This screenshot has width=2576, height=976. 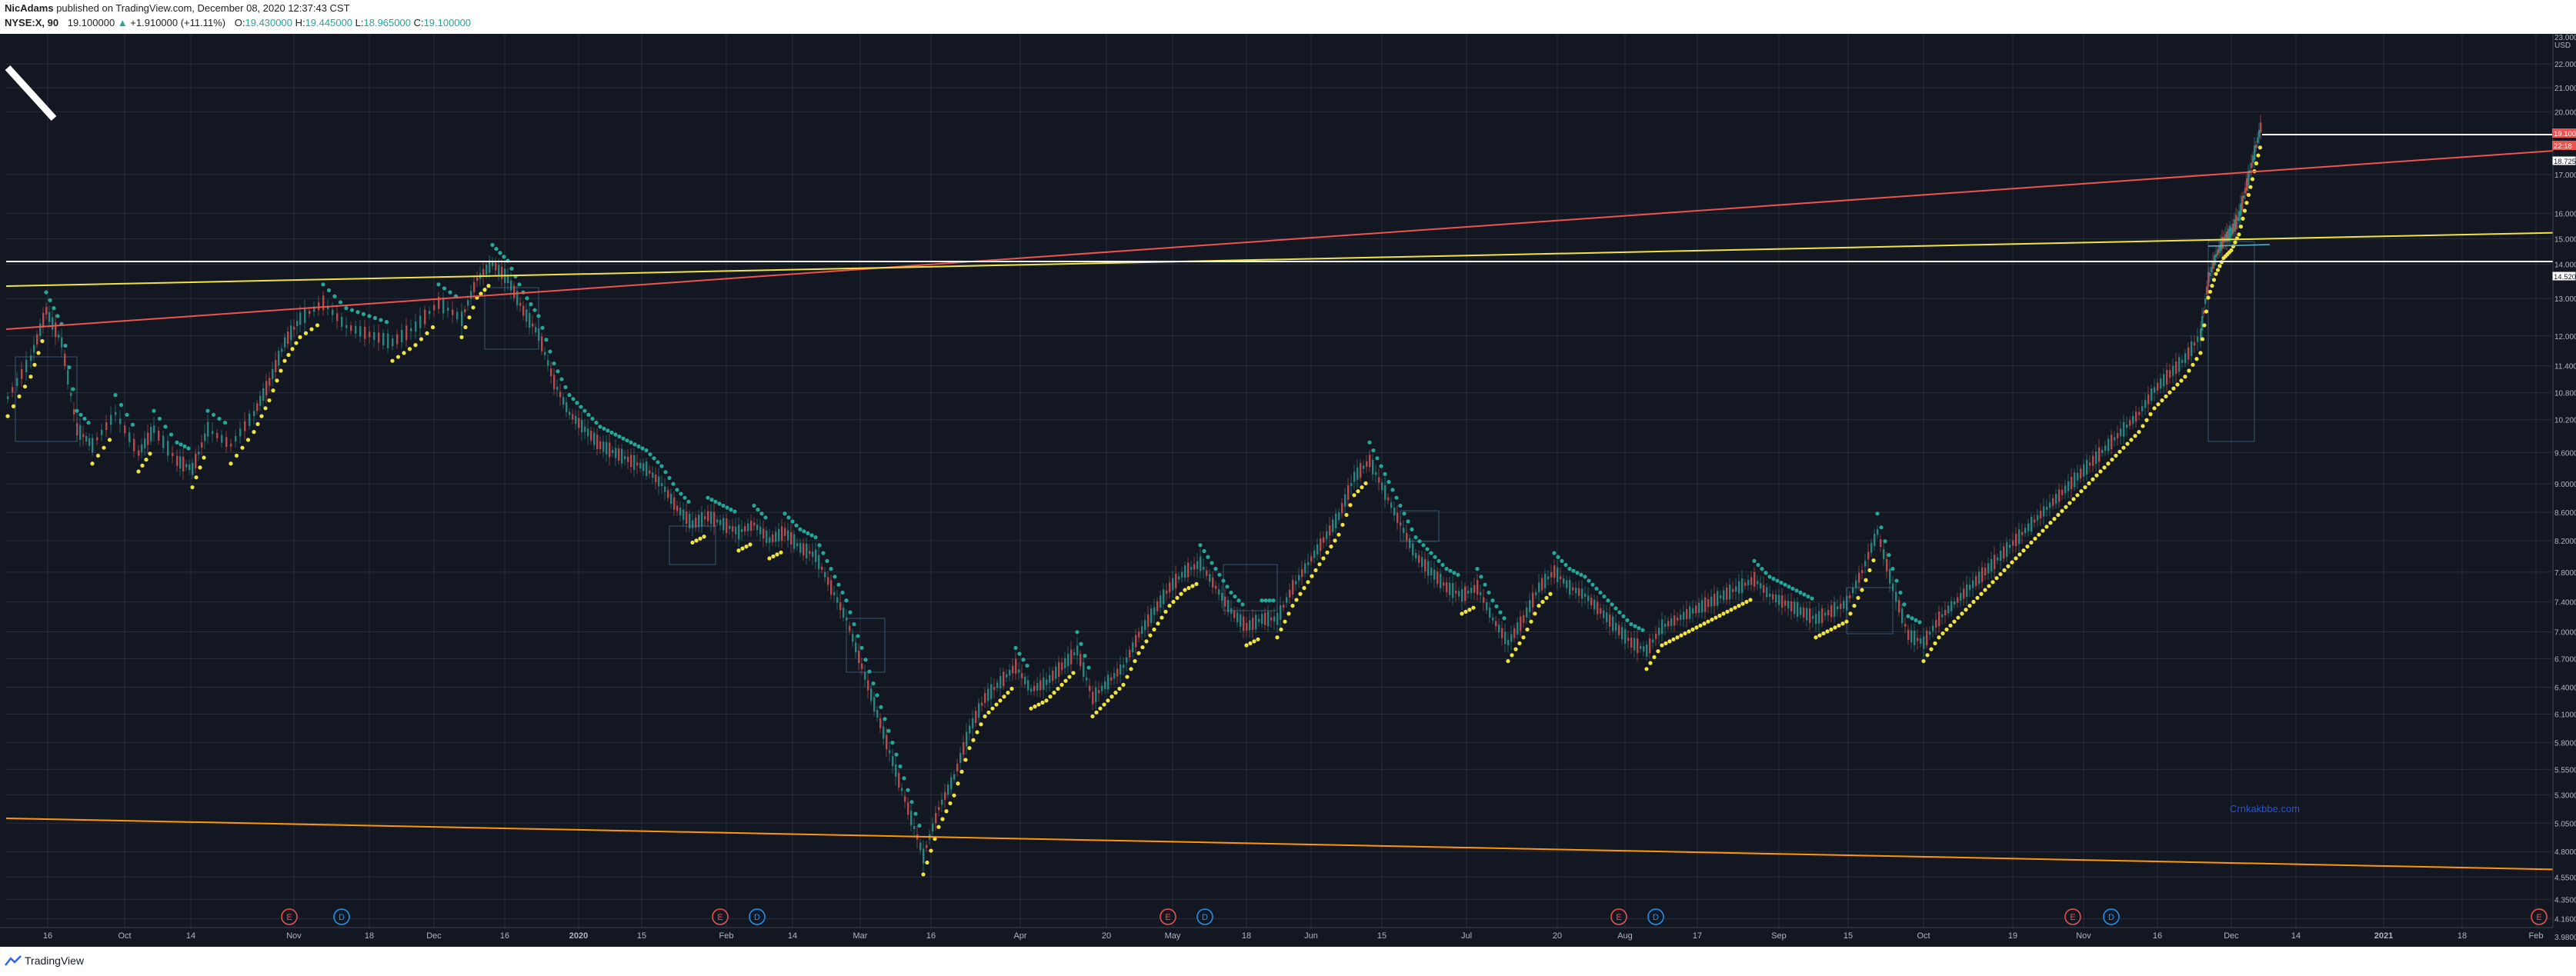 I want to click on price-tick: 14.000000, so click(x=2565, y=265).